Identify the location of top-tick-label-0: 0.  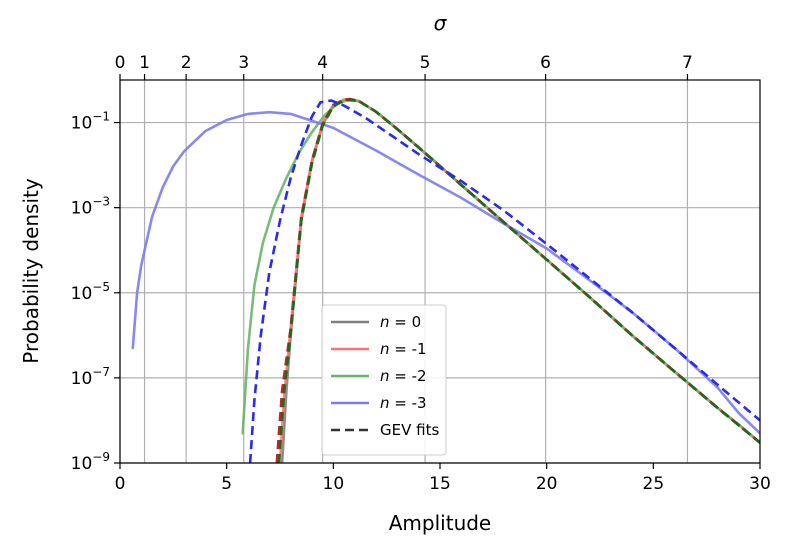
(120, 63).